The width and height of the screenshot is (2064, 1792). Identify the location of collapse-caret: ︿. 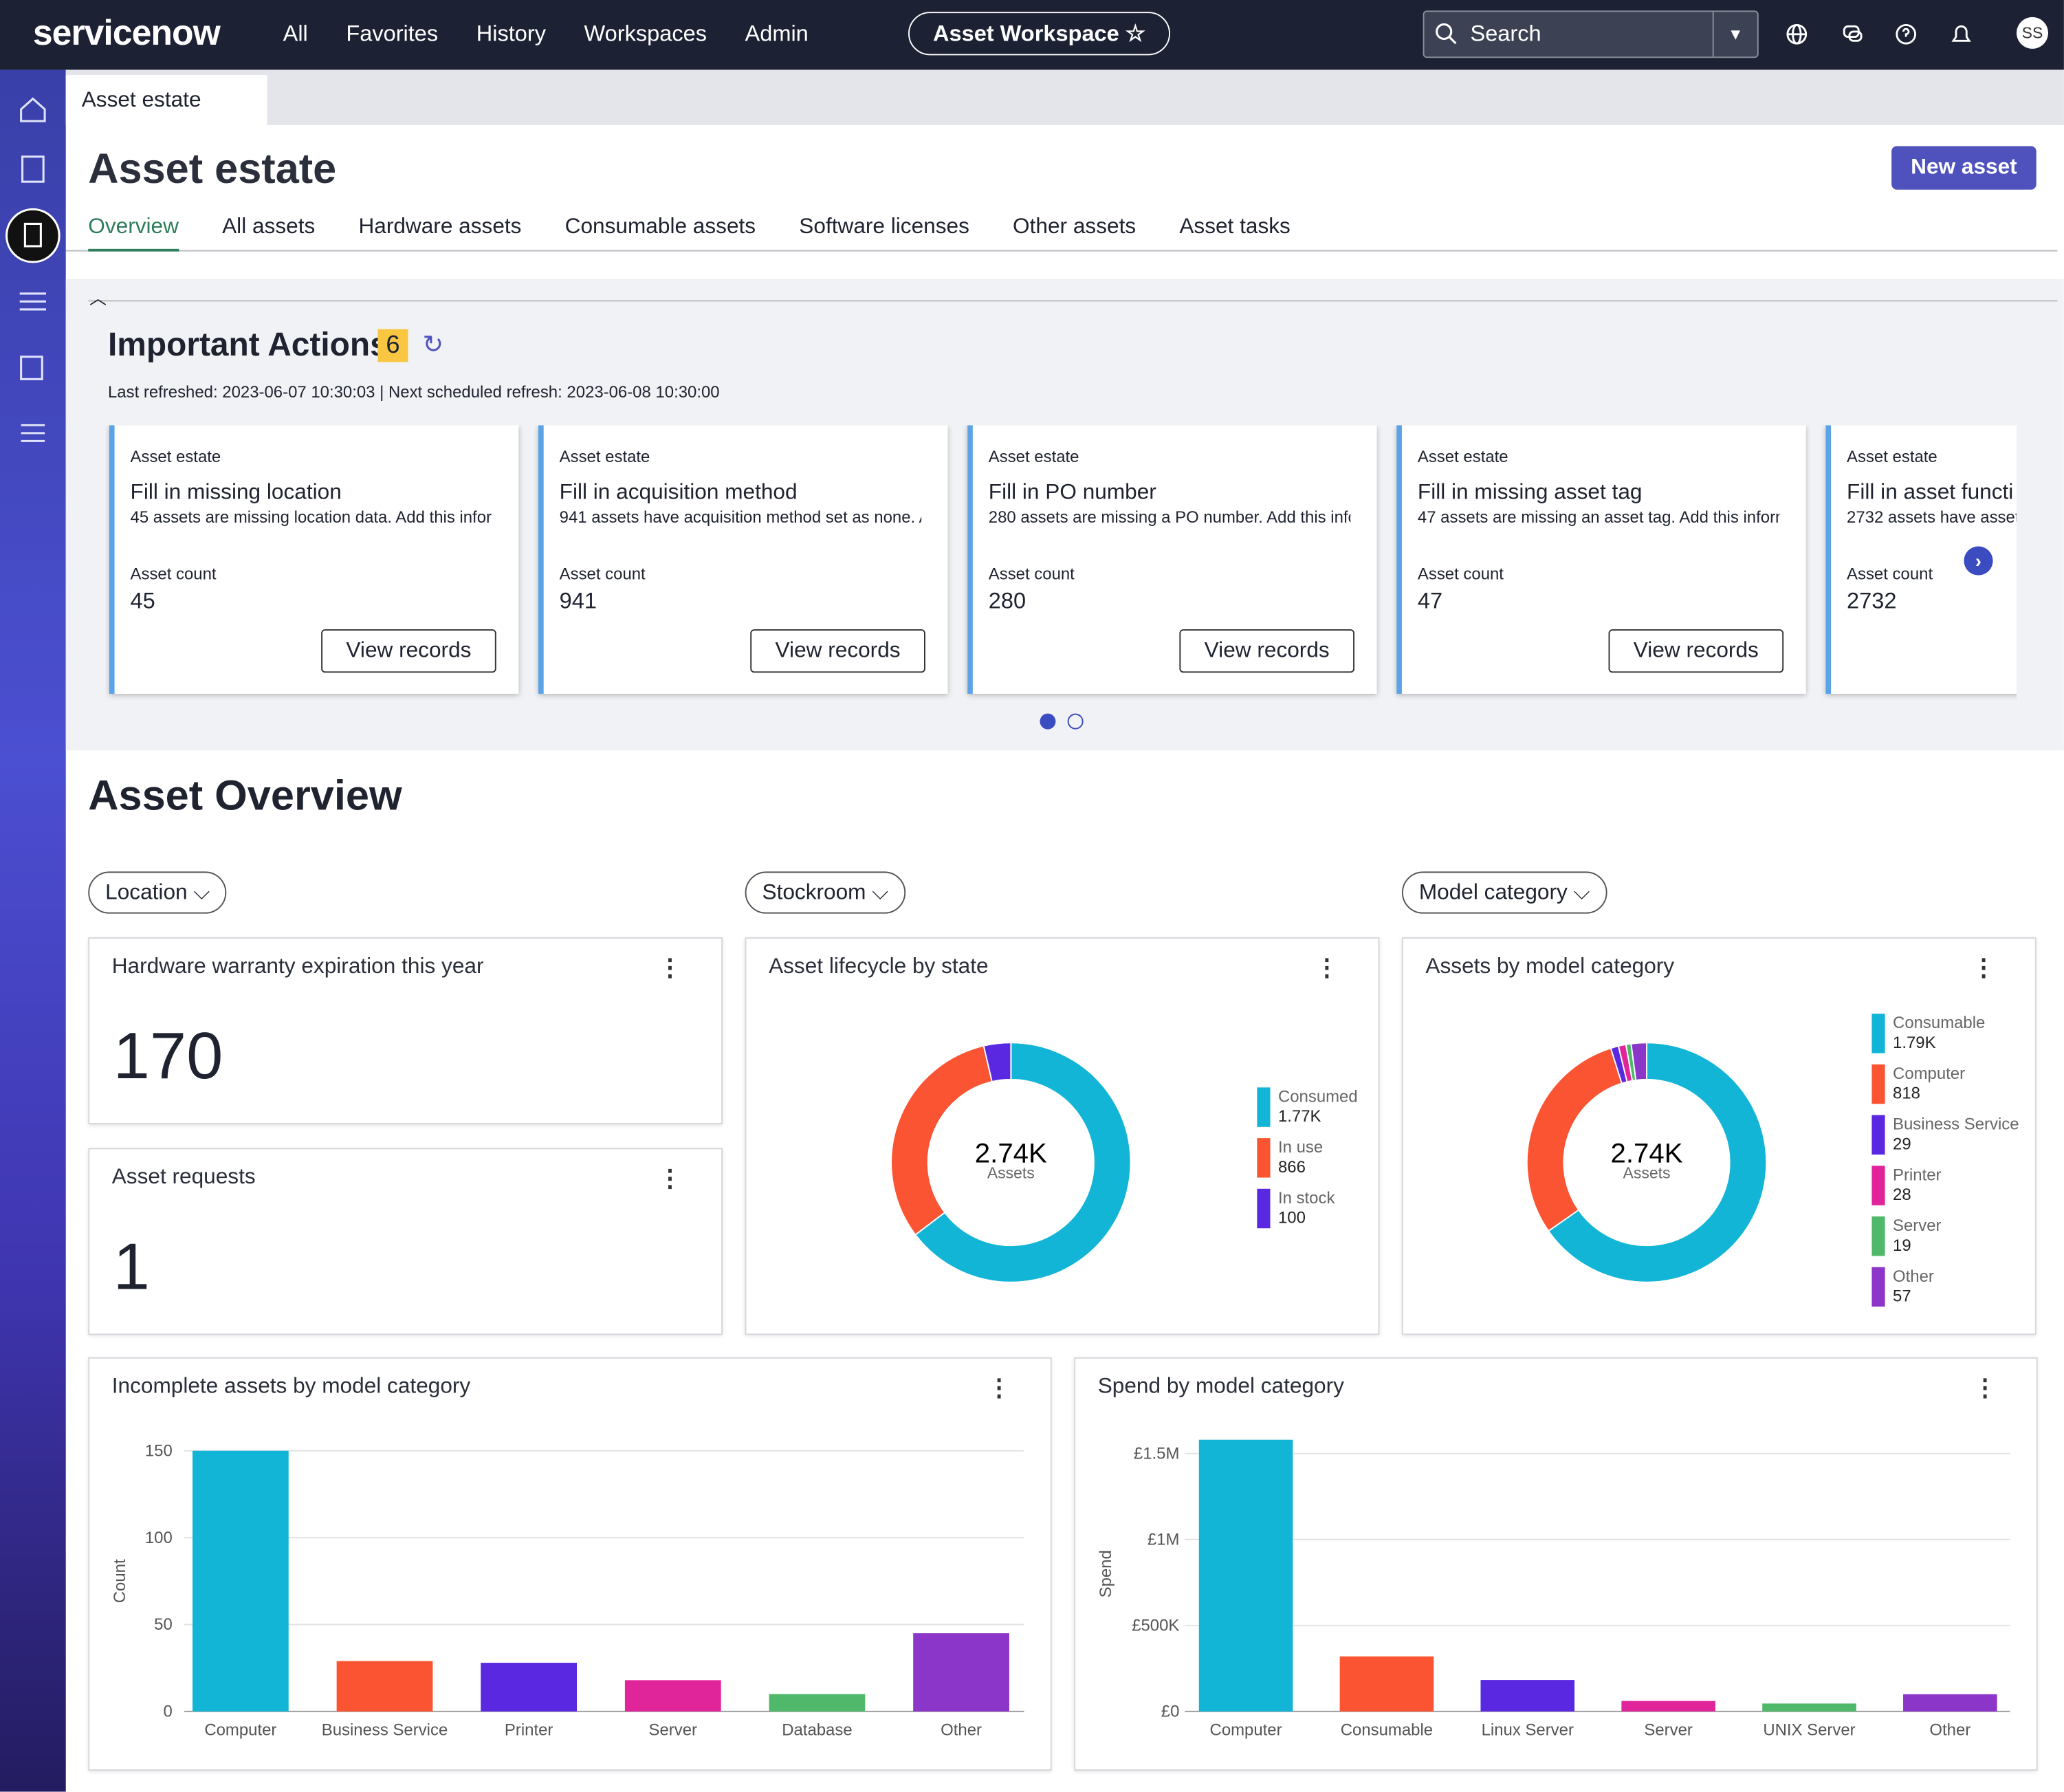
(98, 298).